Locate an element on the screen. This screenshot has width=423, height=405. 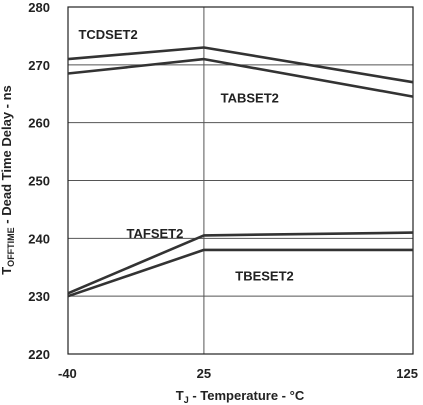
series-label-tcdset2: TCDSET2 is located at coordinates (107, 34).